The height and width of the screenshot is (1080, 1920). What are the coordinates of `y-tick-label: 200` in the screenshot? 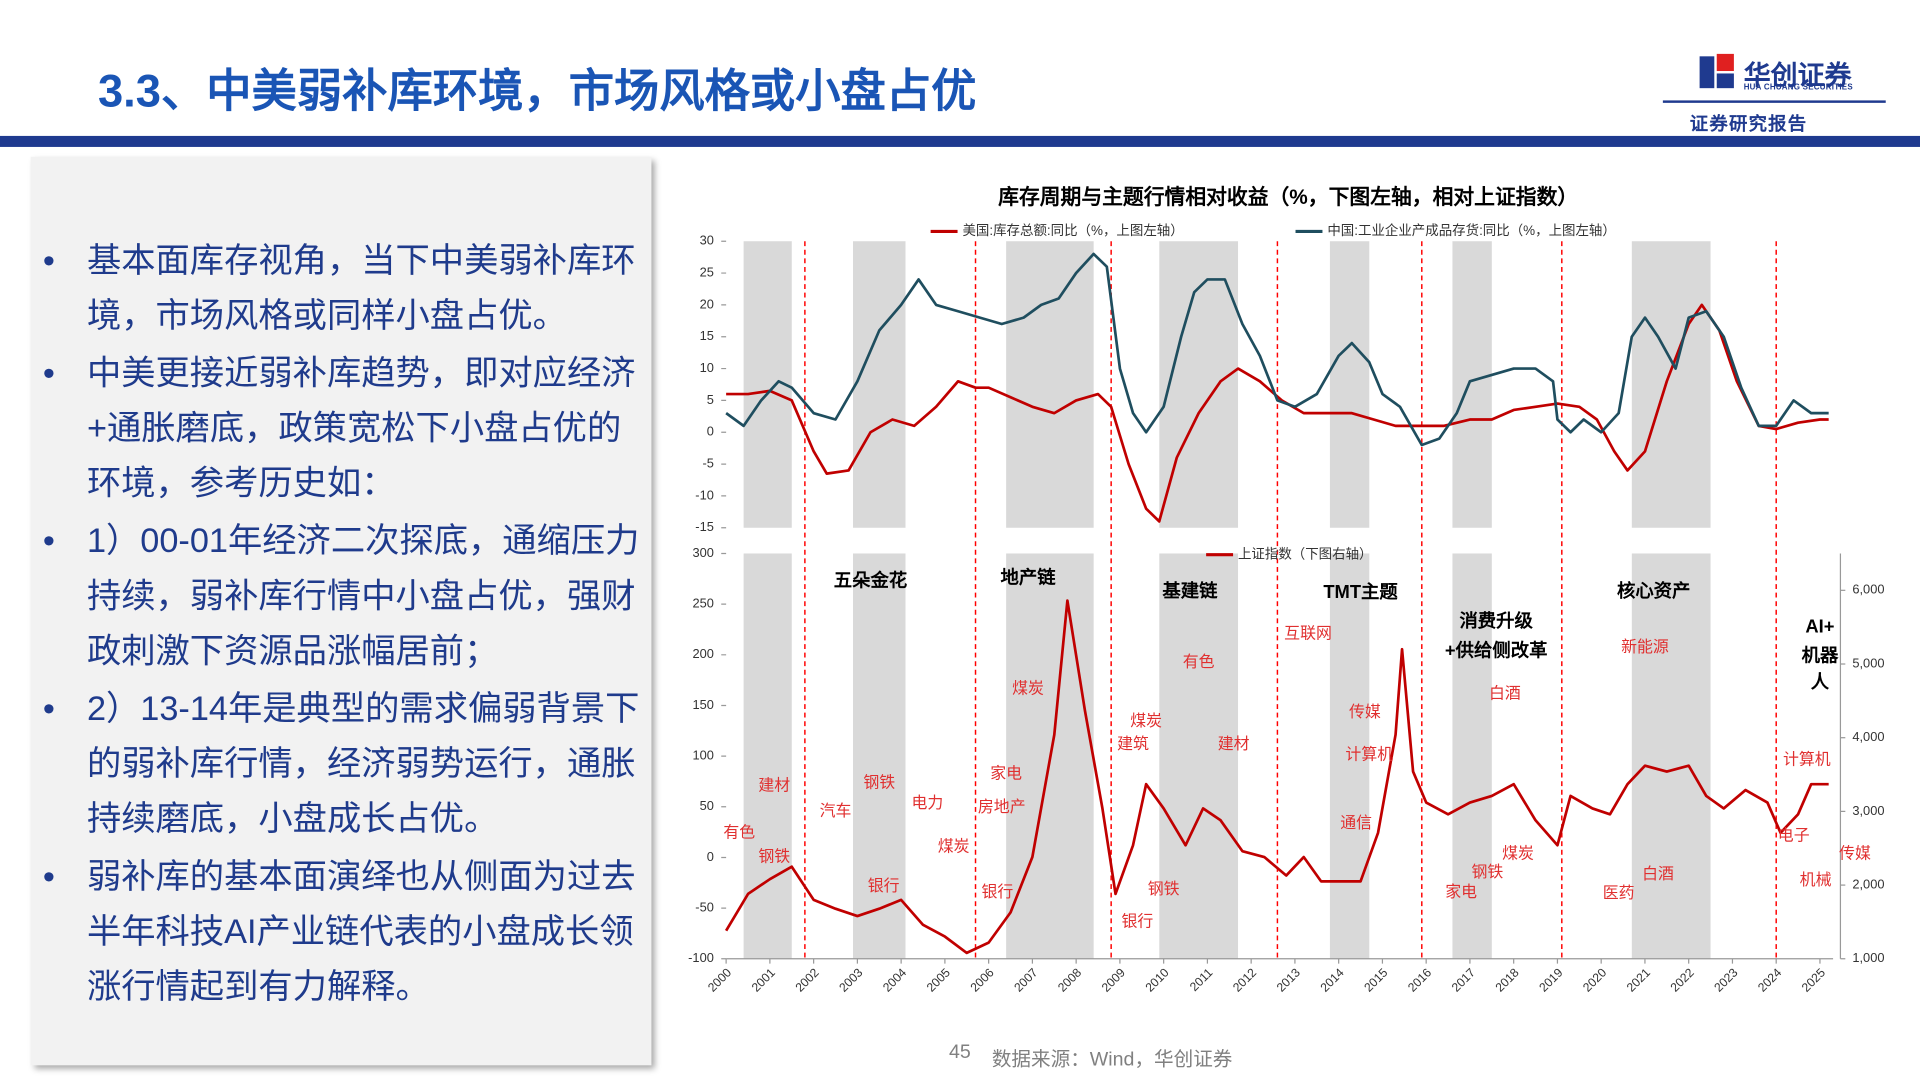 It's located at (702, 653).